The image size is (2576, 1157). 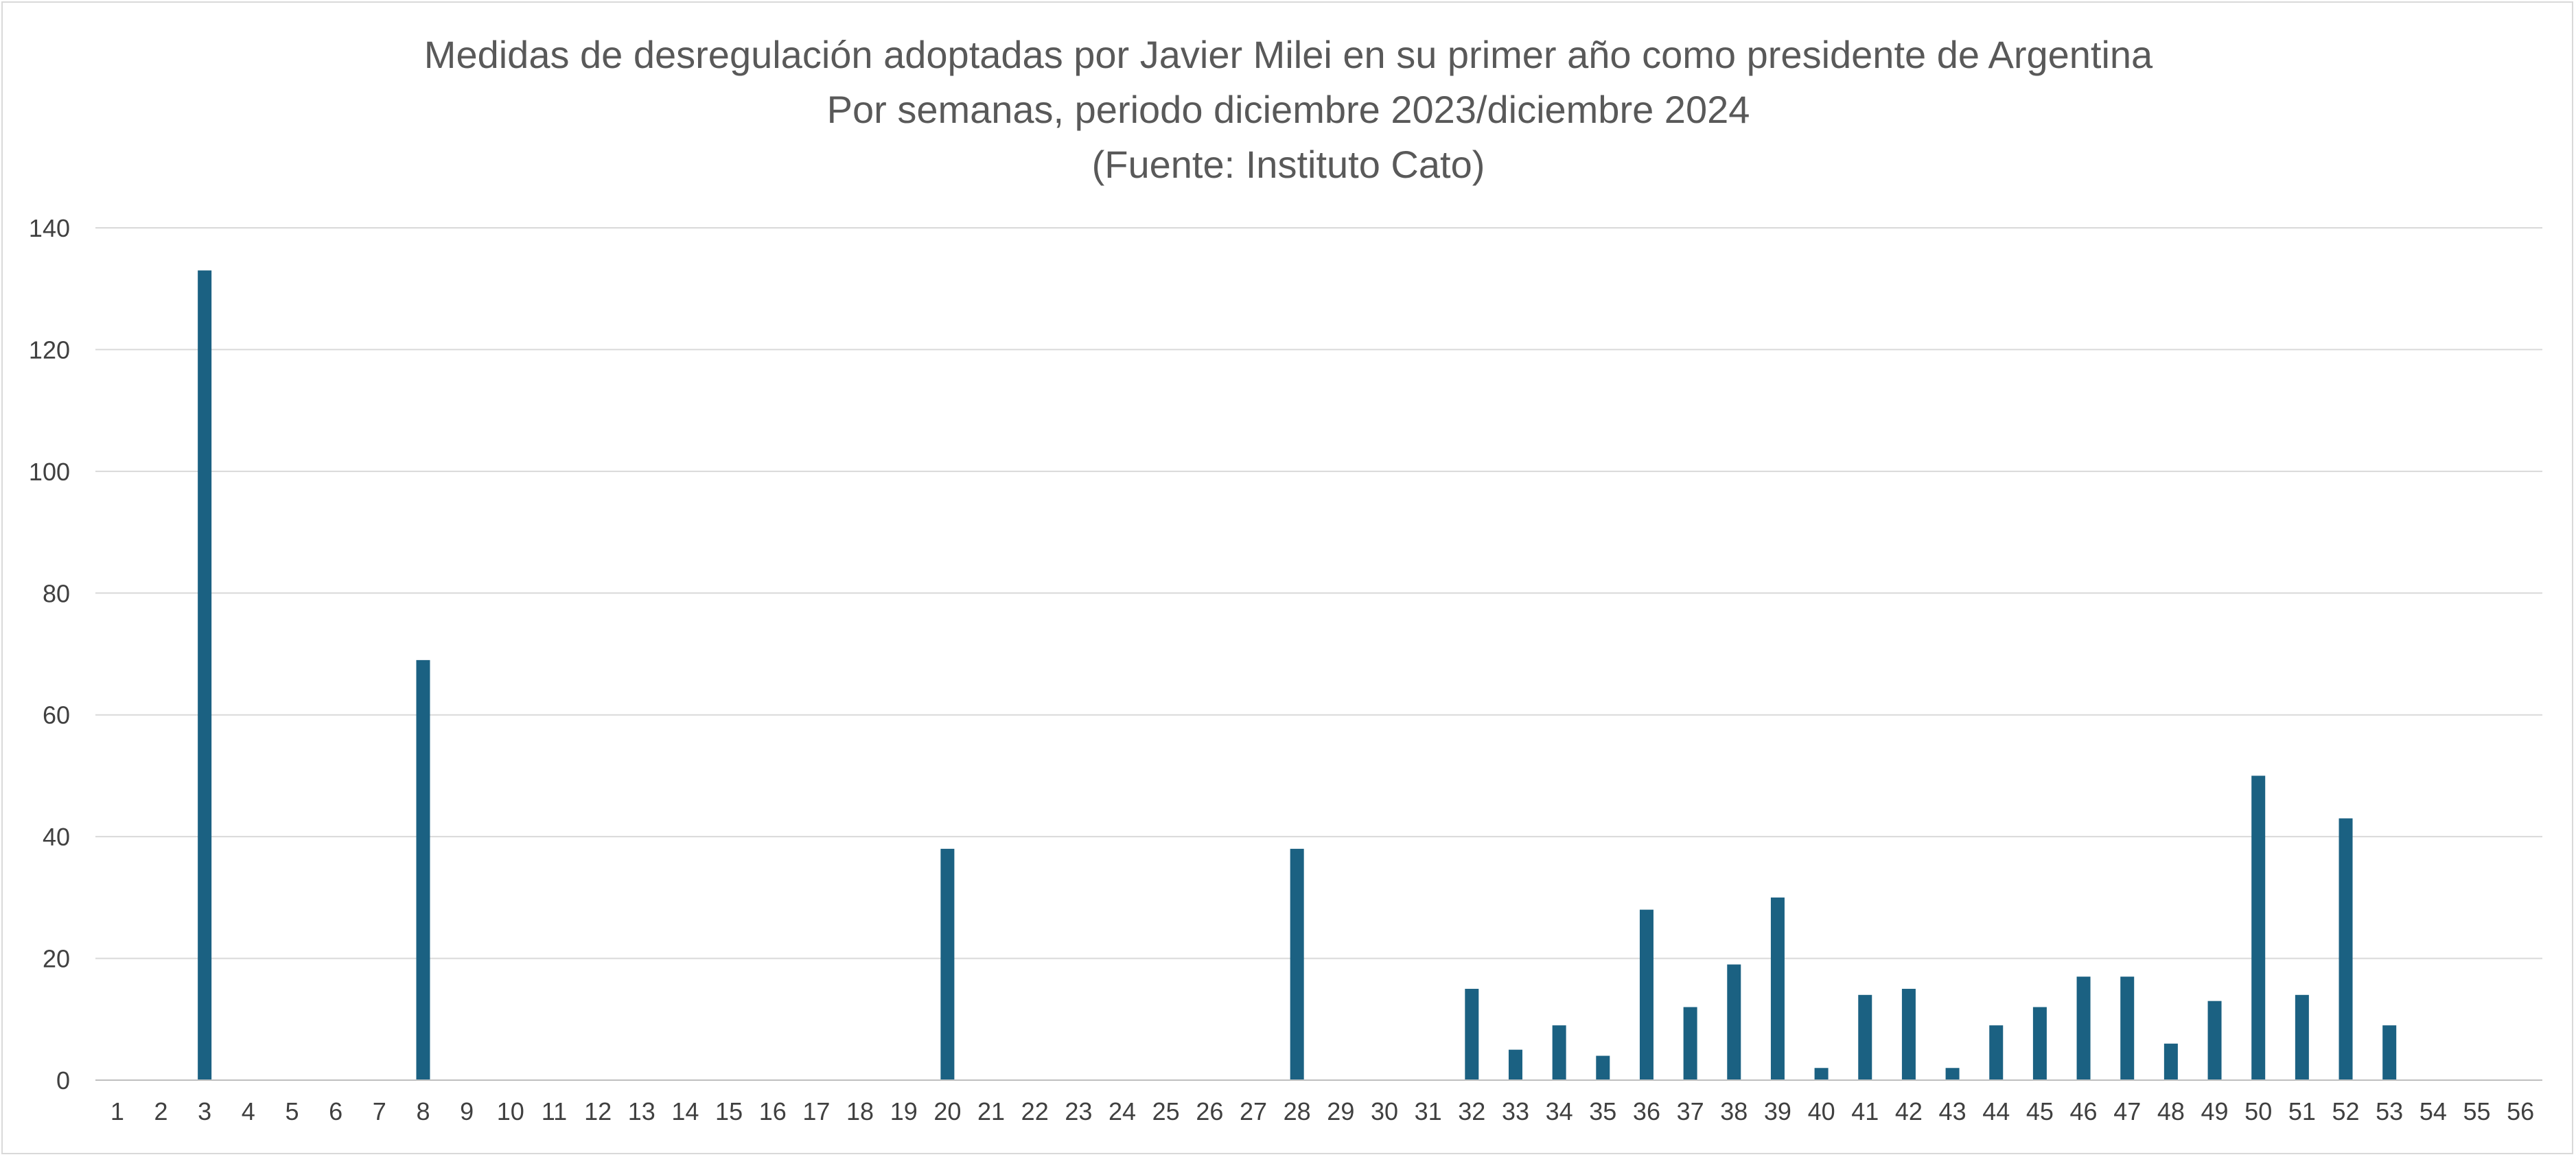 What do you see at coordinates (510, 1111) in the screenshot?
I see `x-tick-label-10: 10` at bounding box center [510, 1111].